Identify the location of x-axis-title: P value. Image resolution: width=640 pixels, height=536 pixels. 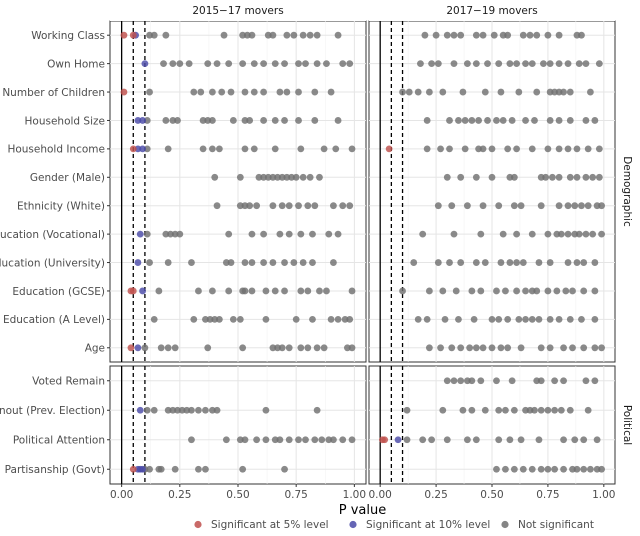
(362, 510).